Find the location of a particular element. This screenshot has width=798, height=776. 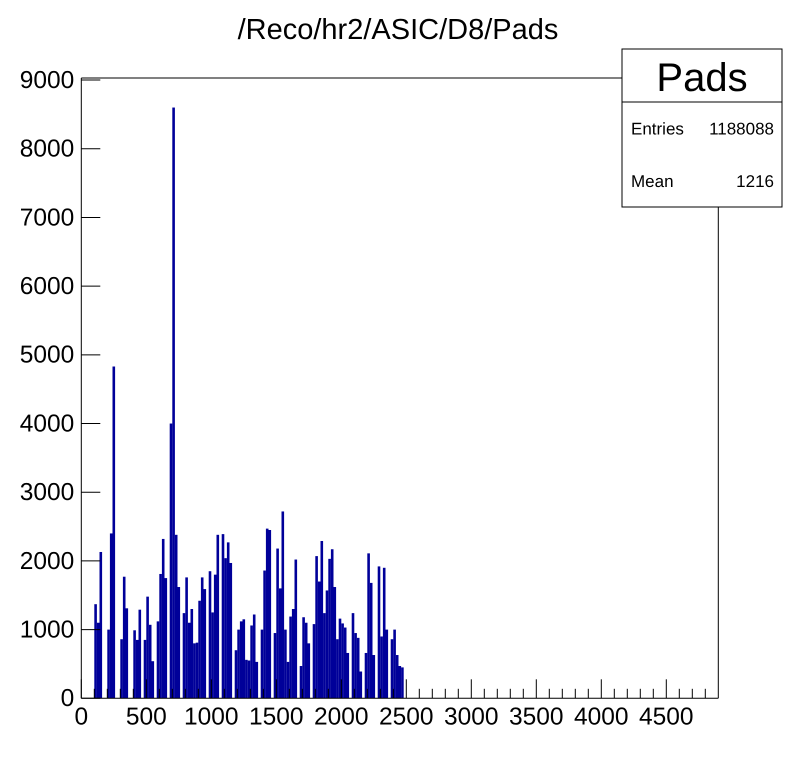

y-tick-label: 0 is located at coordinates (67, 698).